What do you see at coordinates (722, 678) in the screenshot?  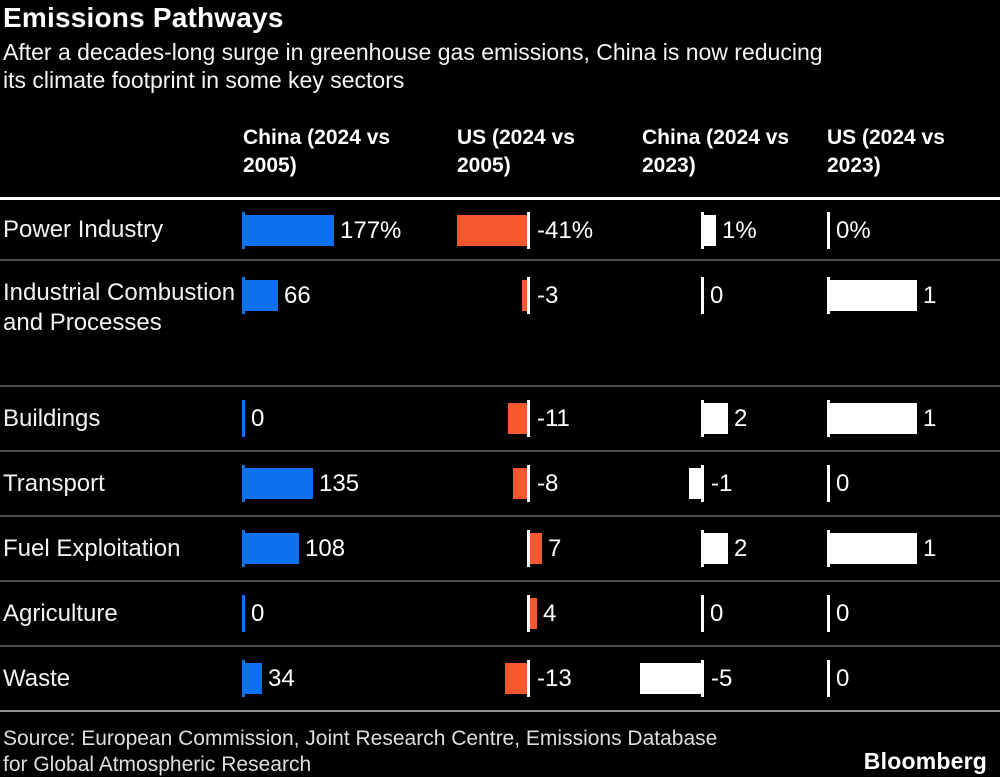 I see `value-label: -5` at bounding box center [722, 678].